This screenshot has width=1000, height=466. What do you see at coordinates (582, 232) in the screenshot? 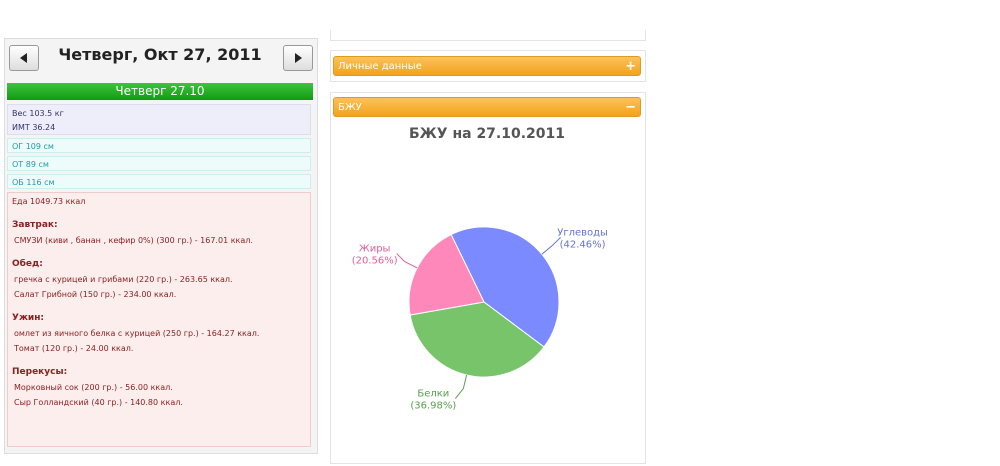
I see `slice-label: Углеводы` at bounding box center [582, 232].